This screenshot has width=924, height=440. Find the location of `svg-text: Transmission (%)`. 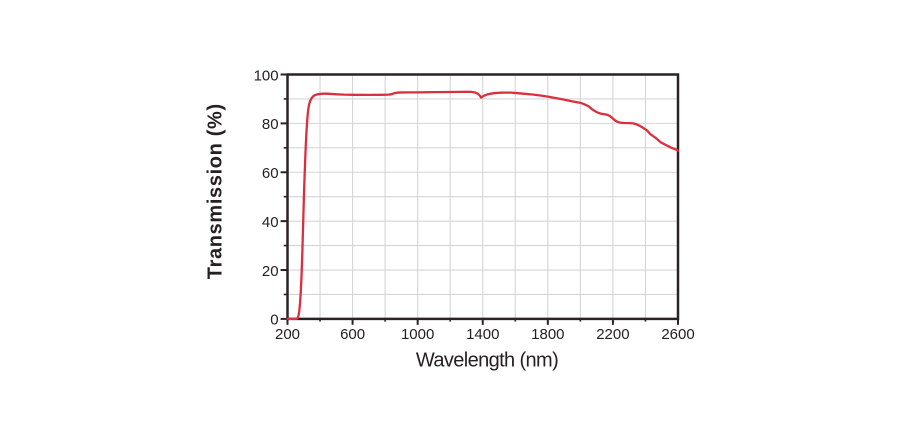

svg-text: Transmission (%) is located at coordinates (215, 191).